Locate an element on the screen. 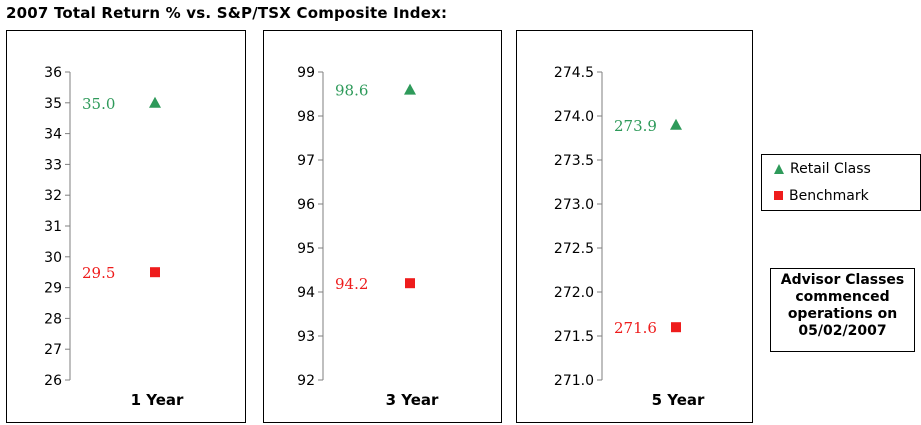 Image resolution: width=921 pixels, height=425 pixels. y-tick-label: 35 is located at coordinates (53, 104).